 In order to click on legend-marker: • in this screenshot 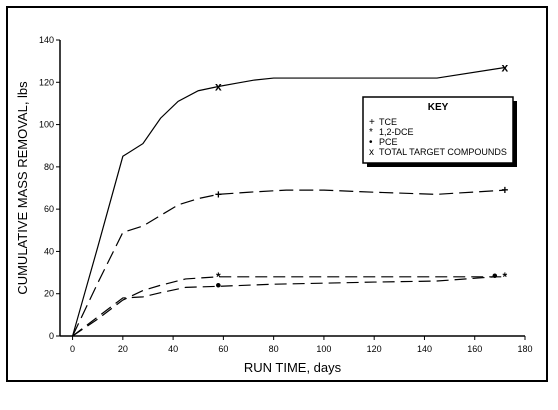, I will do `click(371, 142)`.